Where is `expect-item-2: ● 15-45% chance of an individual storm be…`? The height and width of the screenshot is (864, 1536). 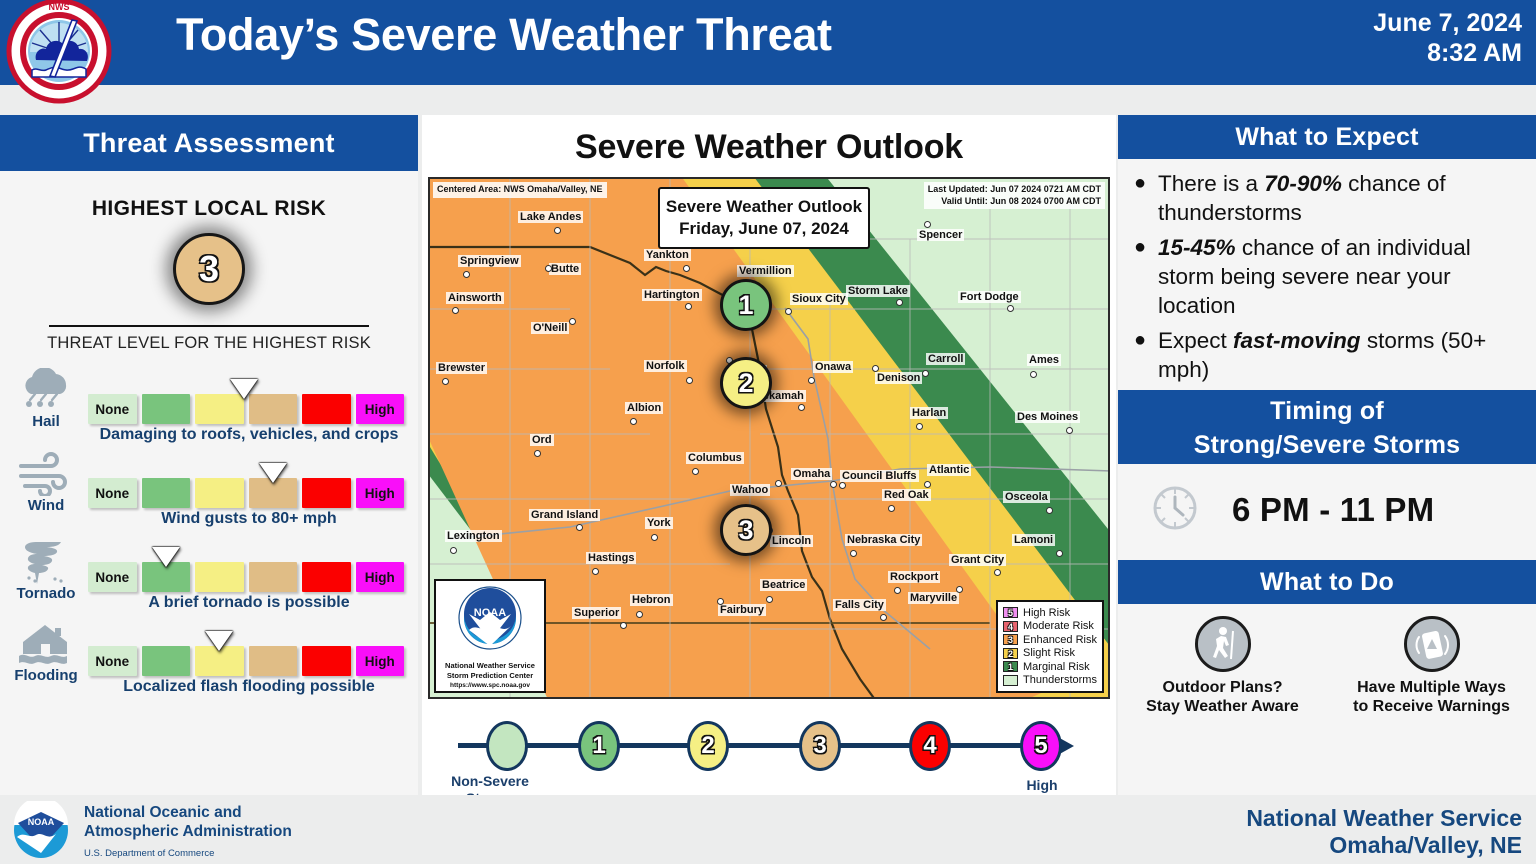
expect-item-2: ● 15-45% chance of an individual storm be… is located at coordinates (1327, 276).